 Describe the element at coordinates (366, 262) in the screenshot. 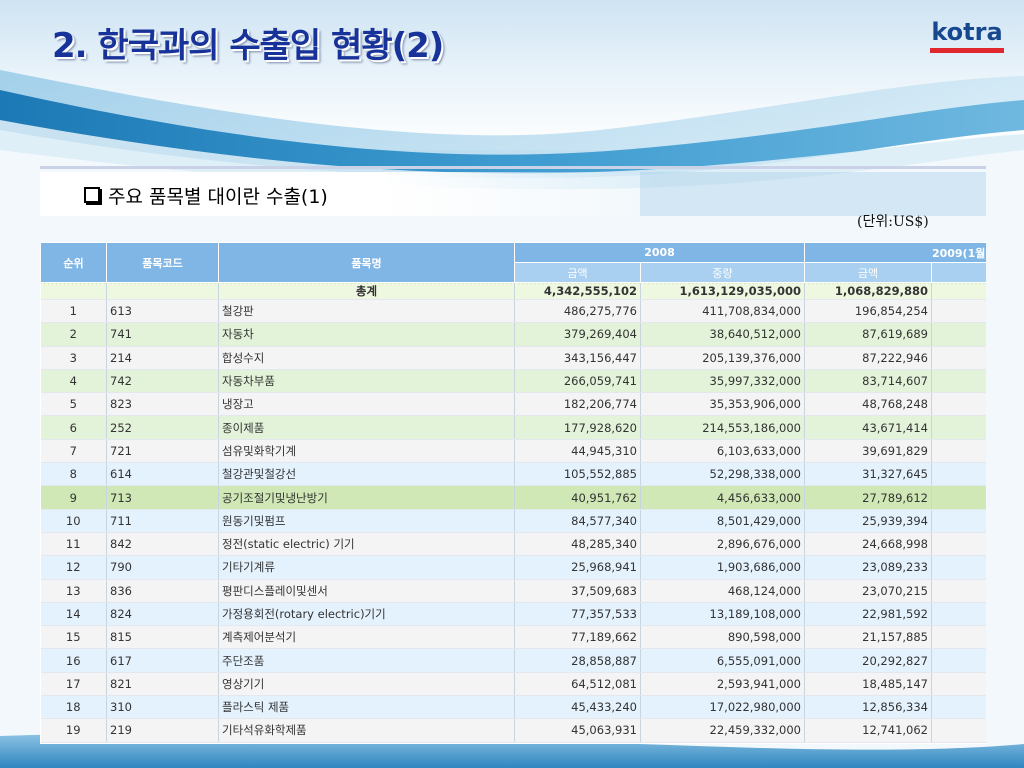

I see `header-name: 품목명` at that location.